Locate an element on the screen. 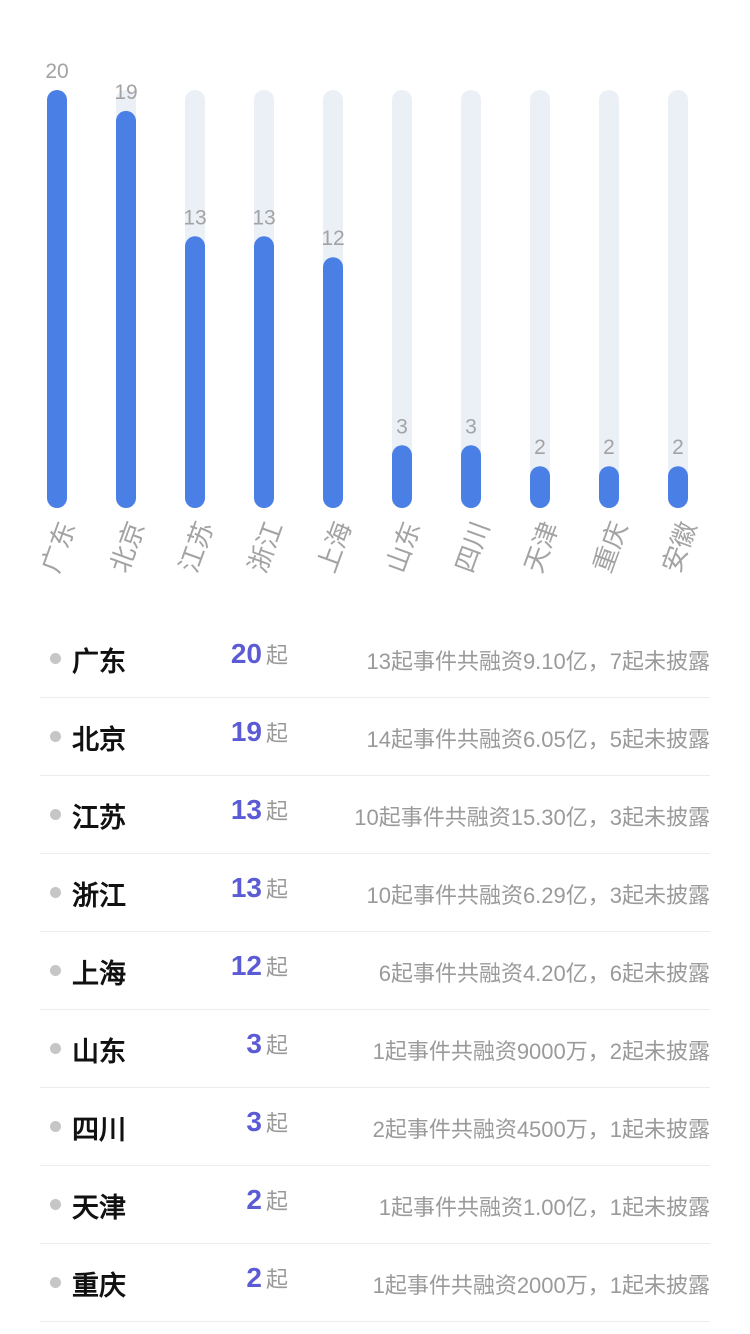  financing-summary: 10起事件共融资15.30亿，3起未披露 is located at coordinates (532, 817).